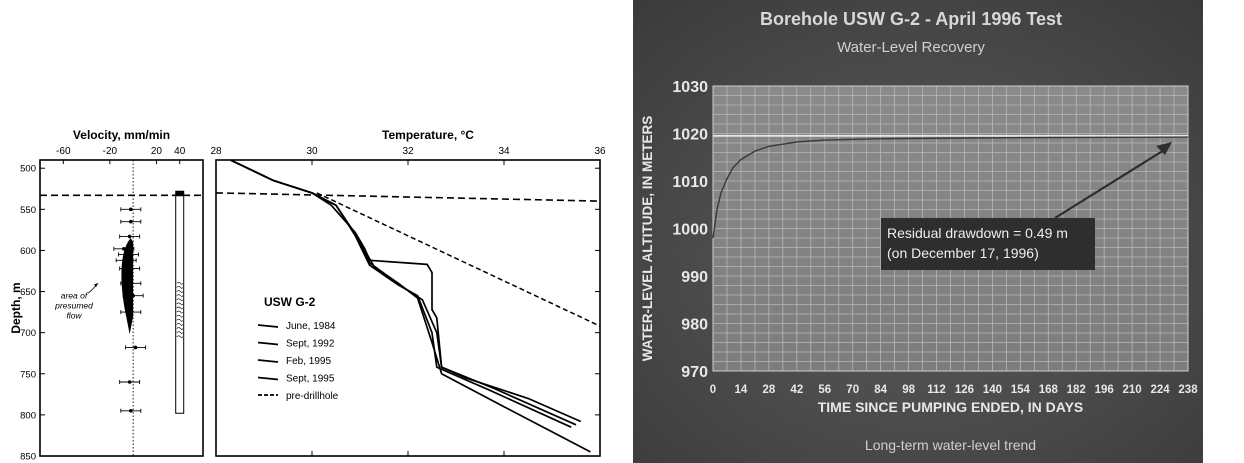  I want to click on water-level-y-tick-label: 1030, so click(690, 87).